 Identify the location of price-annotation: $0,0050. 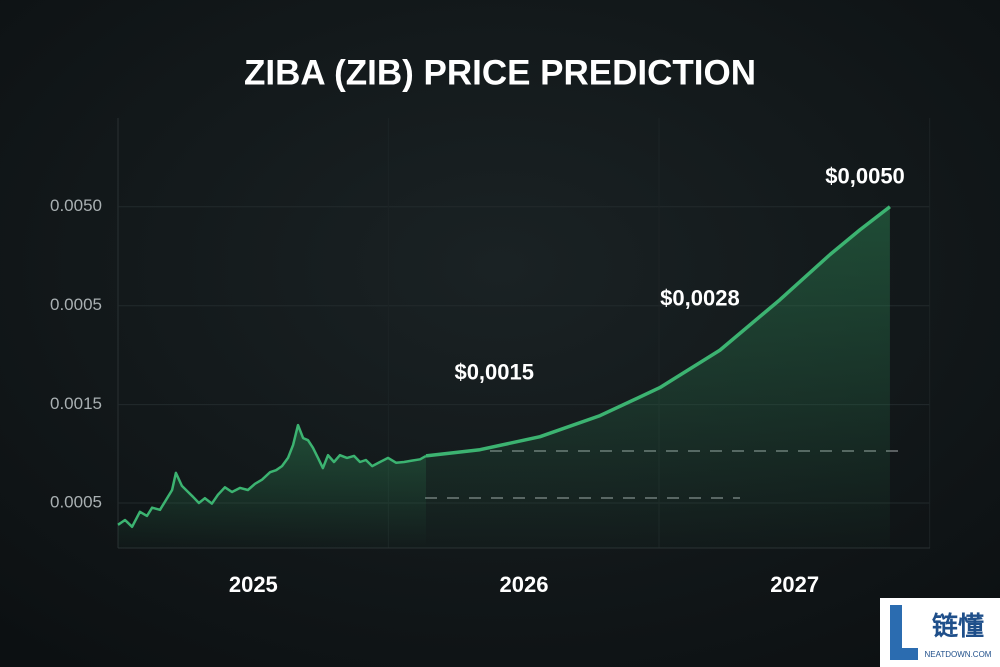
(865, 176).